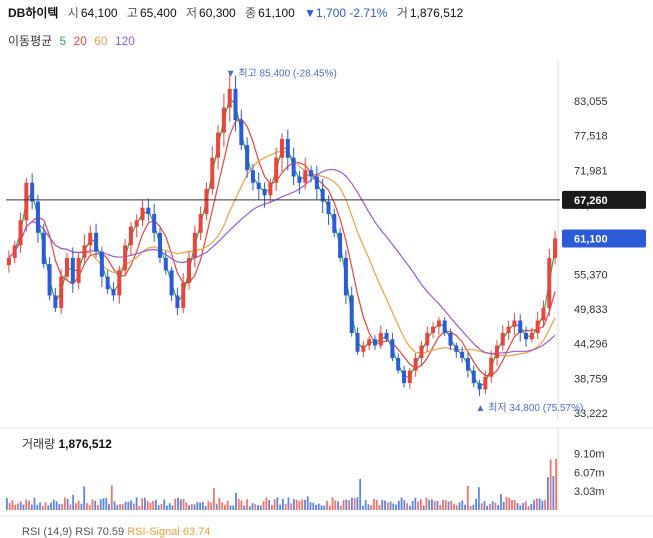 The height and width of the screenshot is (538, 653). I want to click on ma-60: 60, so click(101, 41).